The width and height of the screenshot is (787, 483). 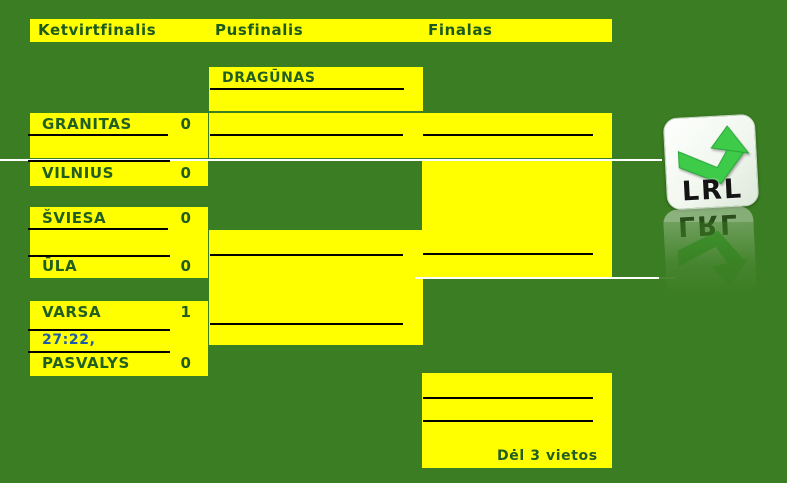 I want to click on match-result-note: 27:22,, so click(x=69, y=340).